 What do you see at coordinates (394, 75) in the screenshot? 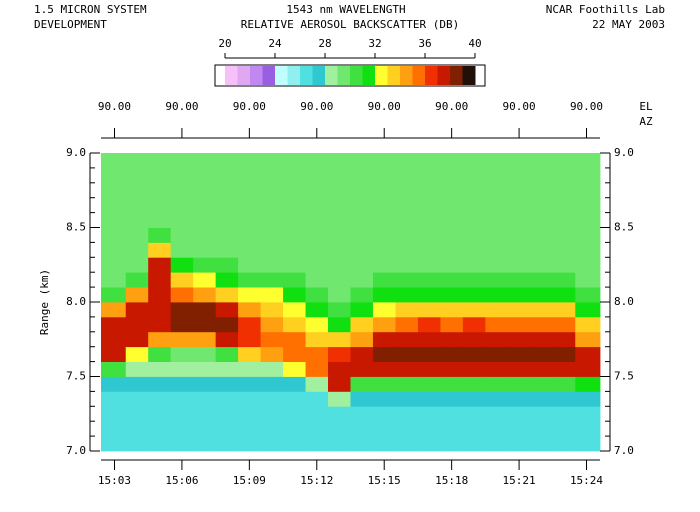
I see `colorbar-swatch` at bounding box center [394, 75].